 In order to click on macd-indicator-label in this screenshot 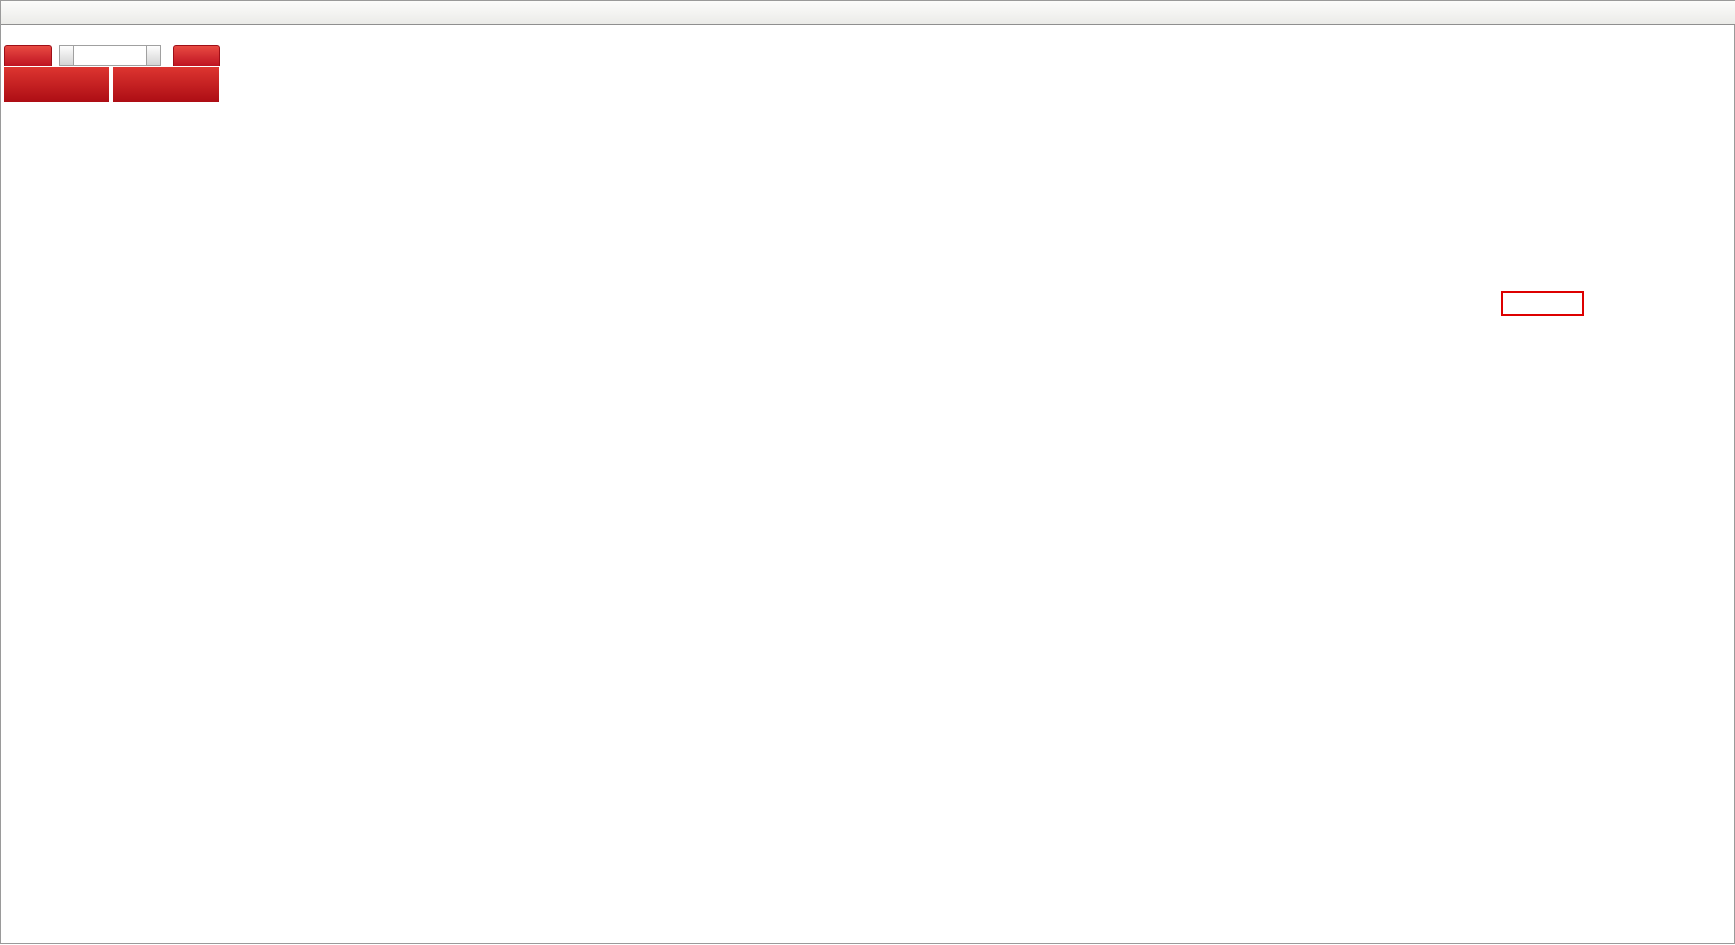, I will do `click(10, 586)`.